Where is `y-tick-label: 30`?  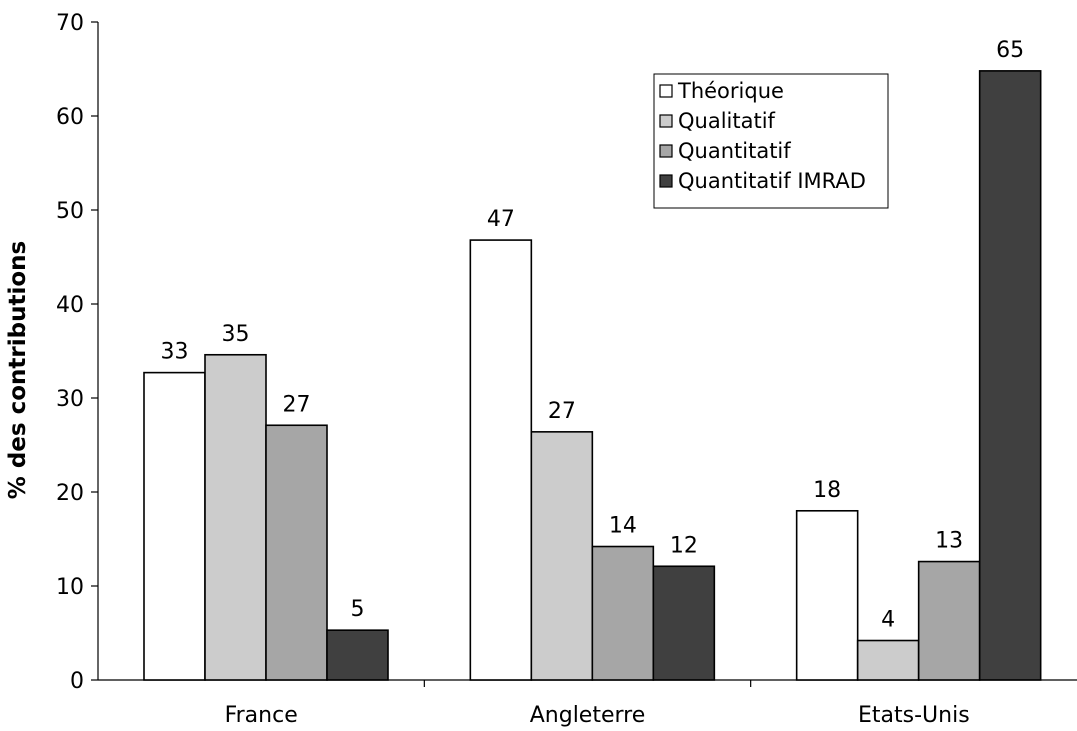 y-tick-label: 30 is located at coordinates (70, 399).